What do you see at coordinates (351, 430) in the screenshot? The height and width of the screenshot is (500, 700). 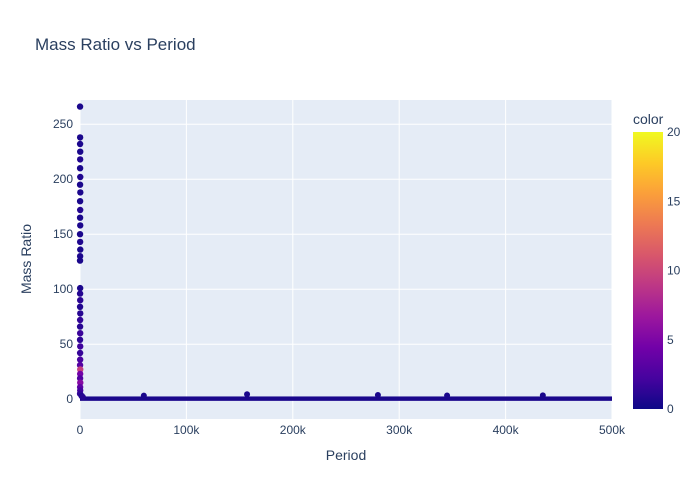 I see `x-axis-ticks: 0 100k 200k 300k 400k 500k` at bounding box center [351, 430].